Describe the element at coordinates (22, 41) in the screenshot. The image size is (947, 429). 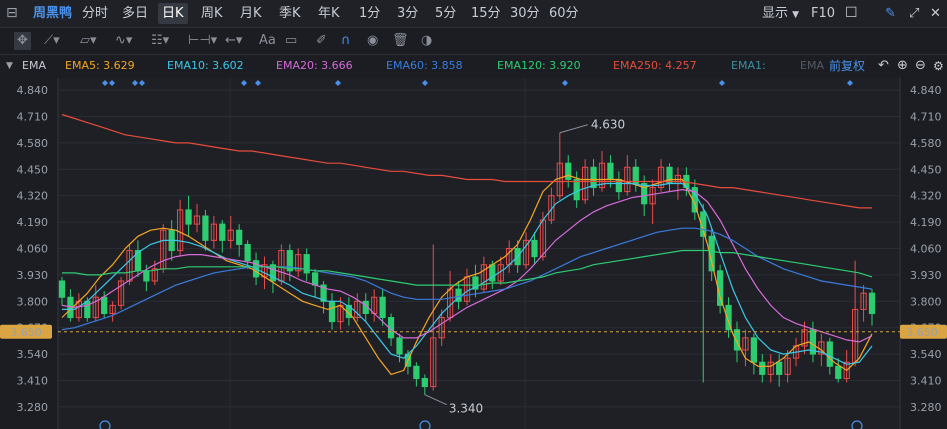
I see `crosshair-icon: ✥` at that location.